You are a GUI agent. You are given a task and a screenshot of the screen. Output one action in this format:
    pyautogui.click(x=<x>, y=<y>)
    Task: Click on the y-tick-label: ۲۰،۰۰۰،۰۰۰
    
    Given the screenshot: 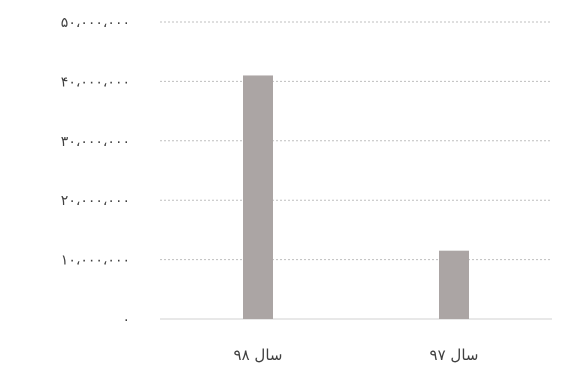 What is the action you would take?
    pyautogui.click(x=95, y=201)
    